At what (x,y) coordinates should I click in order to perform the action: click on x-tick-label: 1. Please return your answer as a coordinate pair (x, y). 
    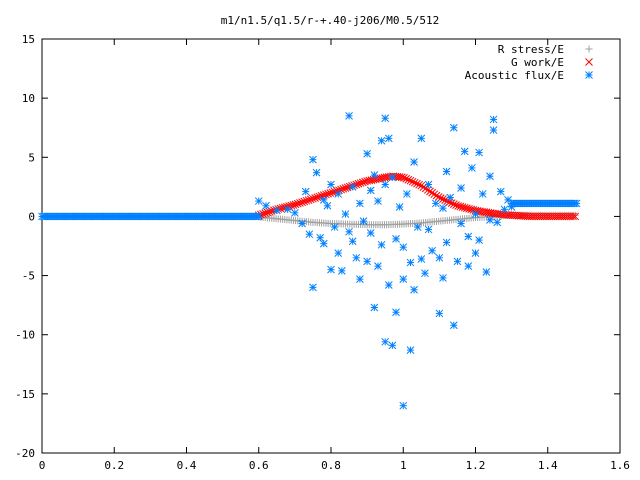
    Looking at the image, I should click on (403, 465).